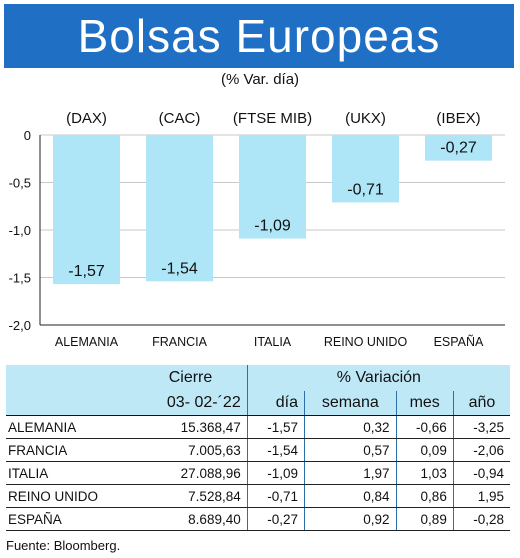 The height and width of the screenshot is (558, 520). I want to click on group-header-cierre: Cierre, so click(191, 378).